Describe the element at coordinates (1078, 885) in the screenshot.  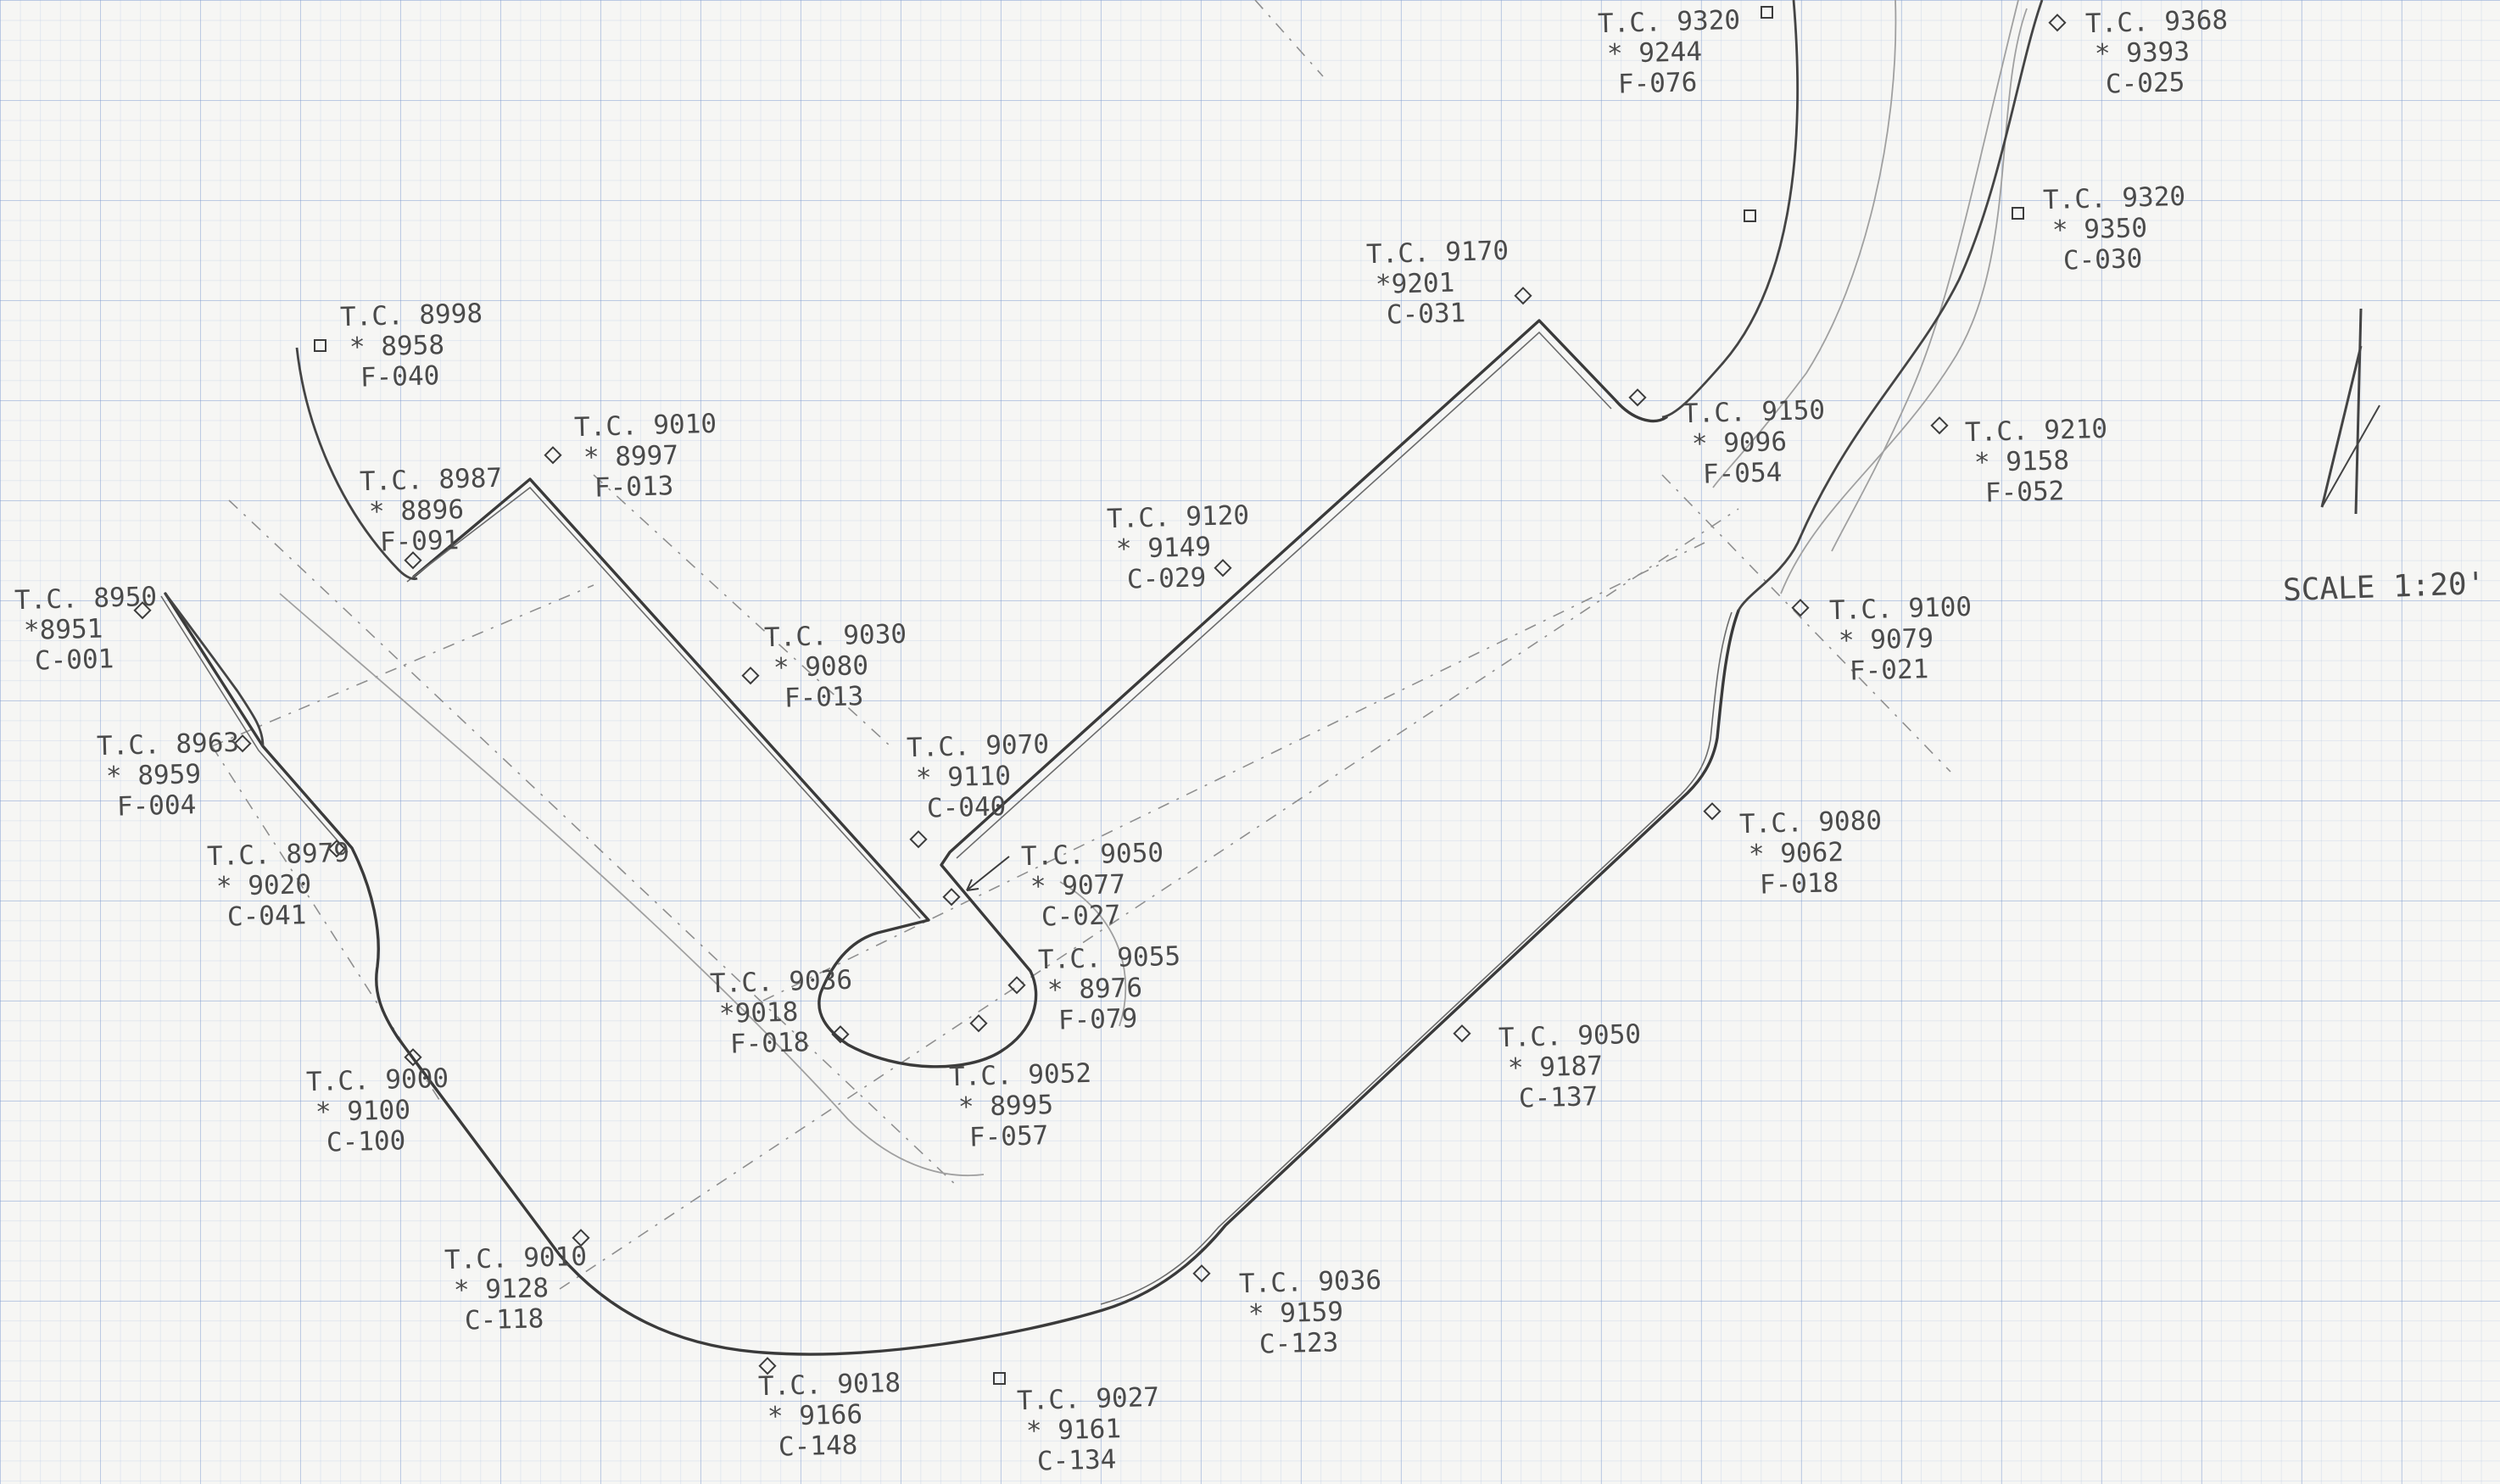
I see `grade-value-text: * 9077` at that location.